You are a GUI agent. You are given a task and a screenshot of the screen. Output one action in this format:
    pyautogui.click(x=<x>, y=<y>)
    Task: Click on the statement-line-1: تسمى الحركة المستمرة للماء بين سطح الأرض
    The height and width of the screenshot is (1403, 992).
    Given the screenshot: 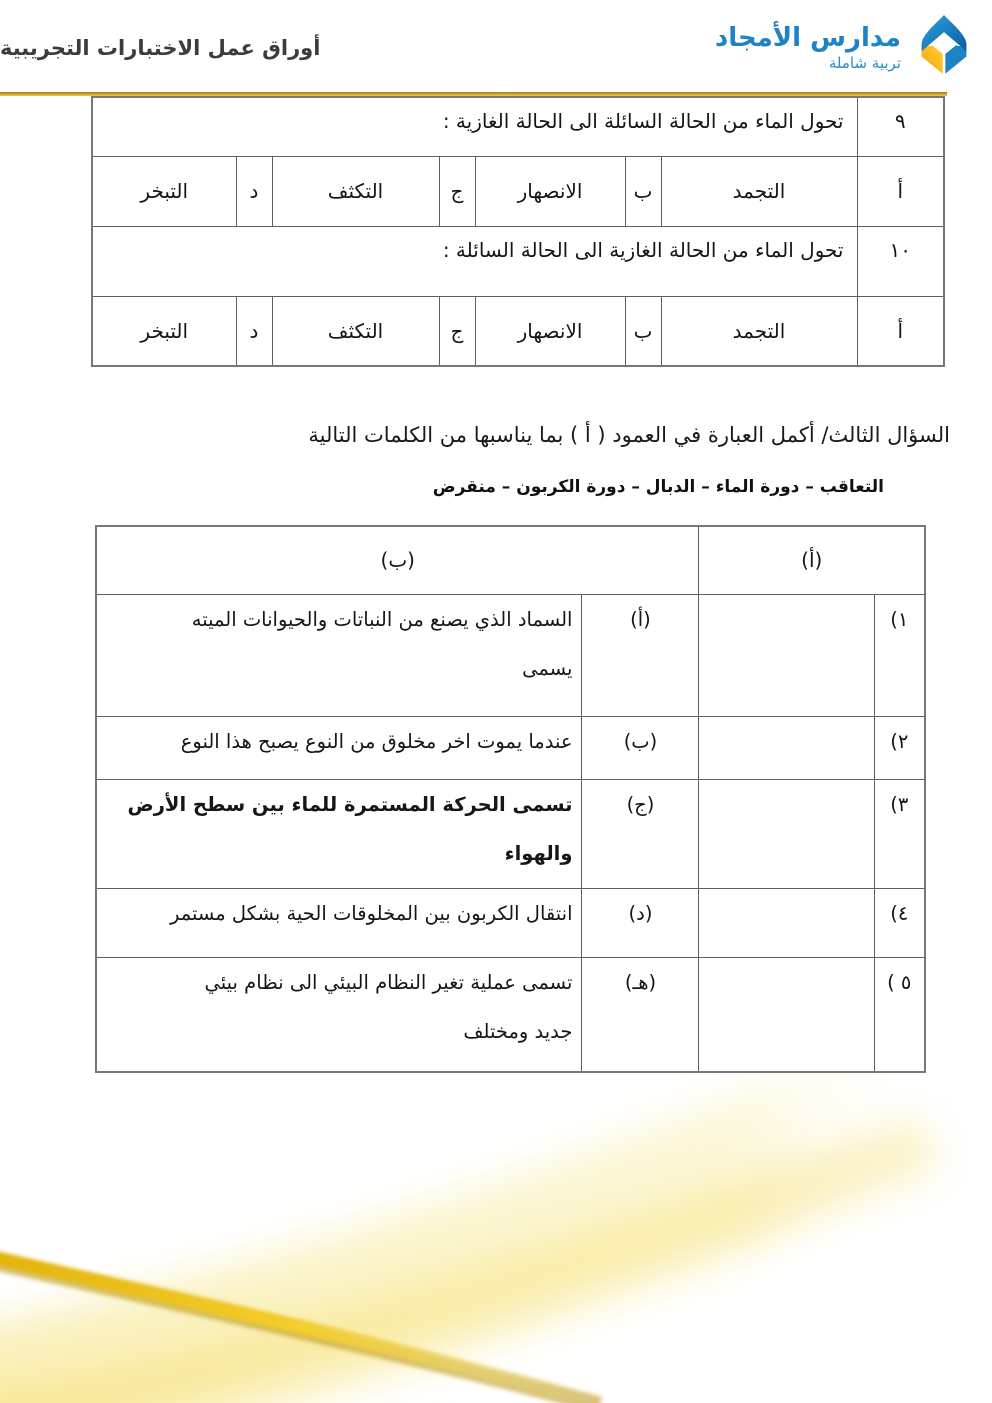 What is the action you would take?
    pyautogui.click(x=350, y=804)
    